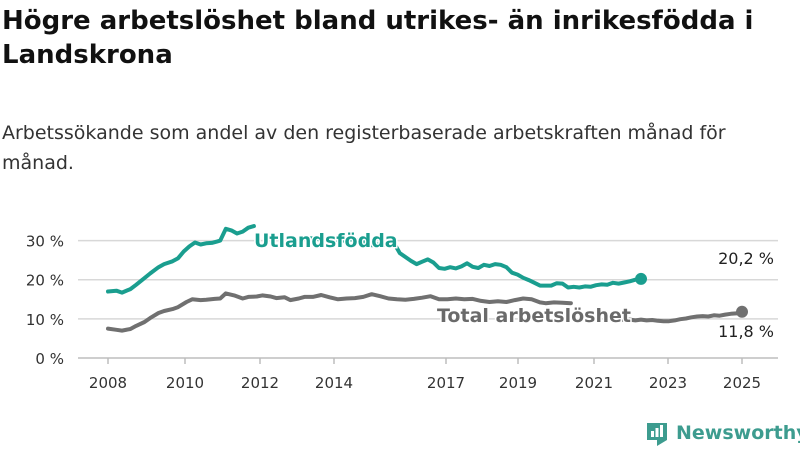  I want to click on y-tick-label: 0 %, so click(49, 359).